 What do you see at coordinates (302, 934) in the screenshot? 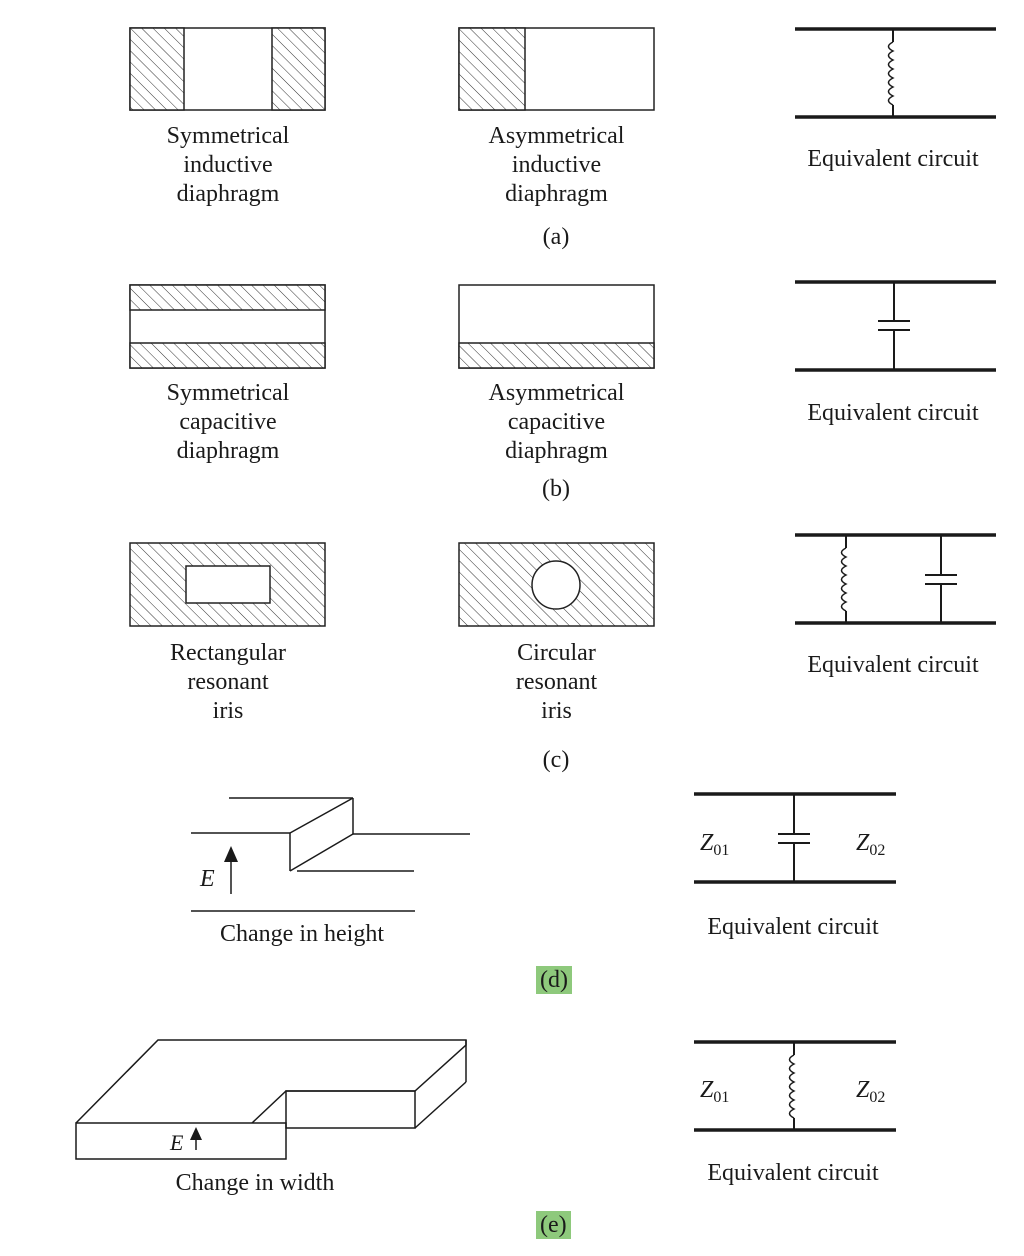
I see `caption-change-in-height: Change in height` at bounding box center [302, 934].